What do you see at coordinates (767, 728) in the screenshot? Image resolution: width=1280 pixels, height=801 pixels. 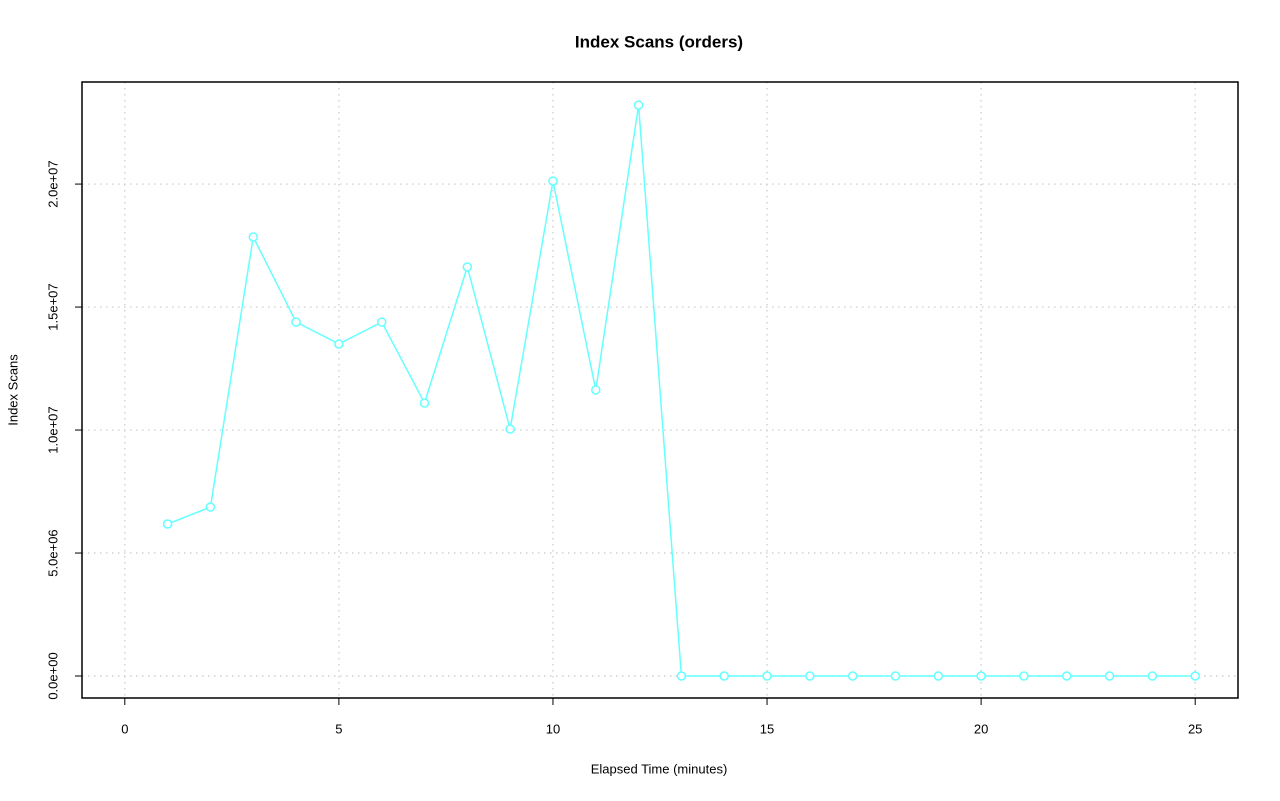 I see `x-tick-label: 15` at bounding box center [767, 728].